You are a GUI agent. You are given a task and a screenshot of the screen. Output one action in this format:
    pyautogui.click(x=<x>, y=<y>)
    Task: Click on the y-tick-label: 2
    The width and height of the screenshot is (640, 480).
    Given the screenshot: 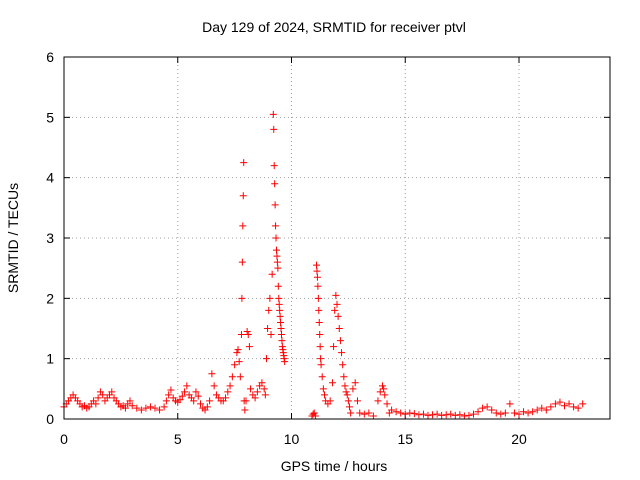 What is the action you would take?
    pyautogui.click(x=50, y=298)
    